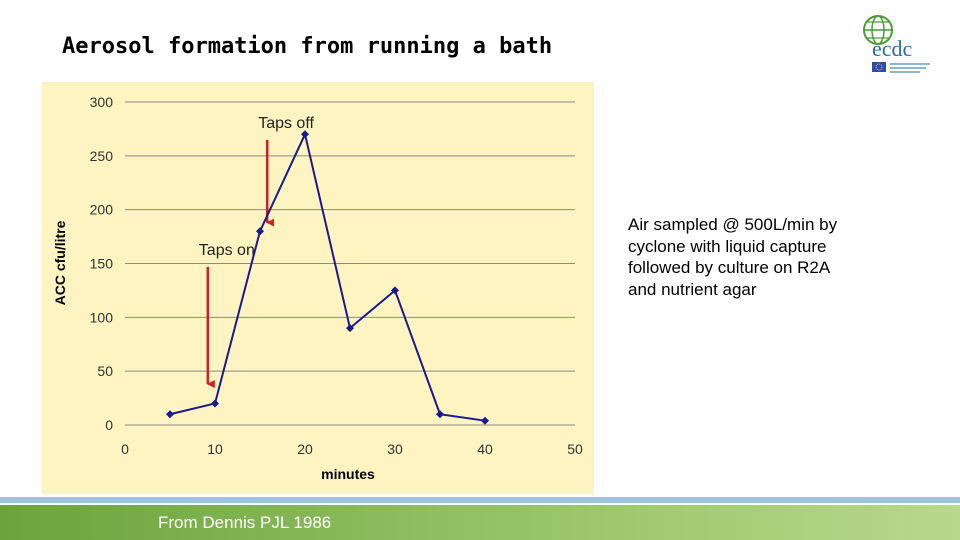 This screenshot has width=960, height=540. I want to click on x-tick-label: 10, so click(215, 449).